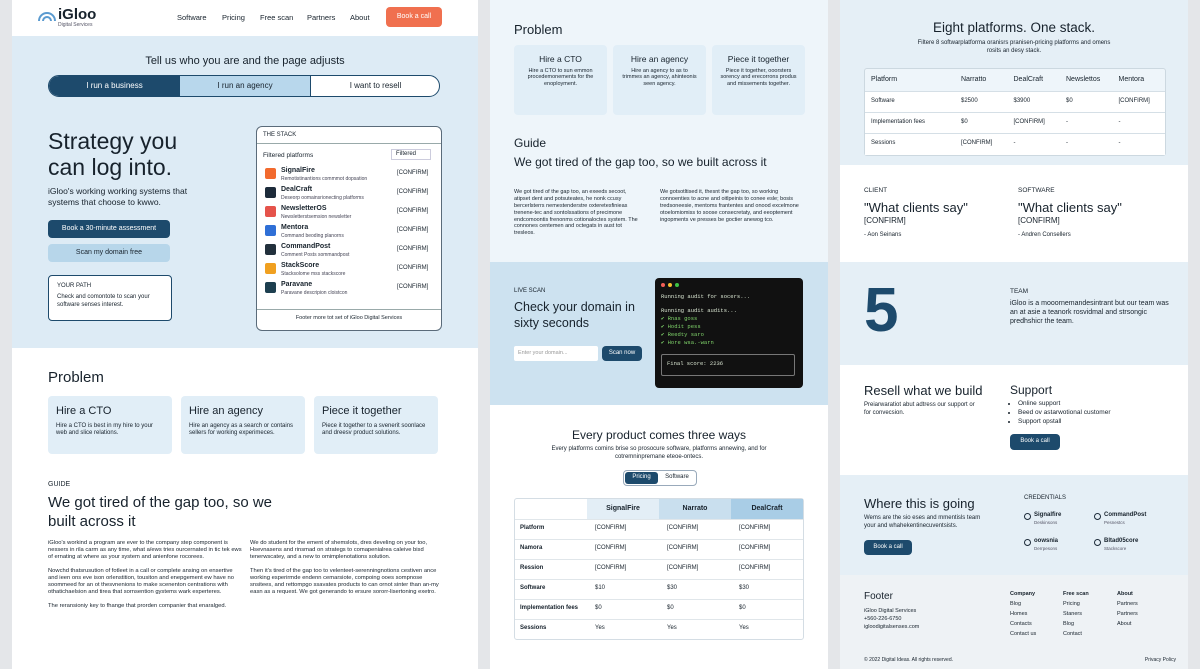  What do you see at coordinates (1028, 79) in the screenshot?
I see `column-header: DealCraft` at bounding box center [1028, 79].